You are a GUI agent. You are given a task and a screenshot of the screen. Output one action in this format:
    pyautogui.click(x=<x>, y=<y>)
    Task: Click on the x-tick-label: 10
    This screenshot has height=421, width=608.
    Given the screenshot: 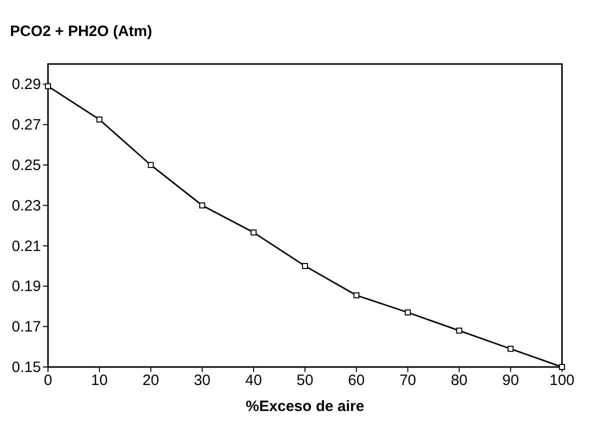 What is the action you would take?
    pyautogui.click(x=99, y=380)
    